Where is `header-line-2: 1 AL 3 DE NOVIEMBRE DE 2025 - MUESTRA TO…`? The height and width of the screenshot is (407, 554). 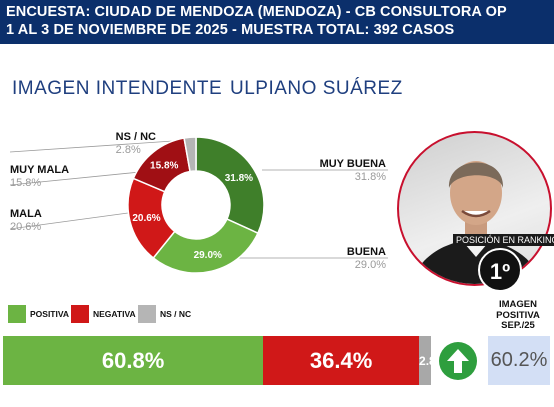 header-line-2: 1 AL 3 DE NOVIEMBRE DE 2025 - MUESTRA TO… is located at coordinates (230, 30).